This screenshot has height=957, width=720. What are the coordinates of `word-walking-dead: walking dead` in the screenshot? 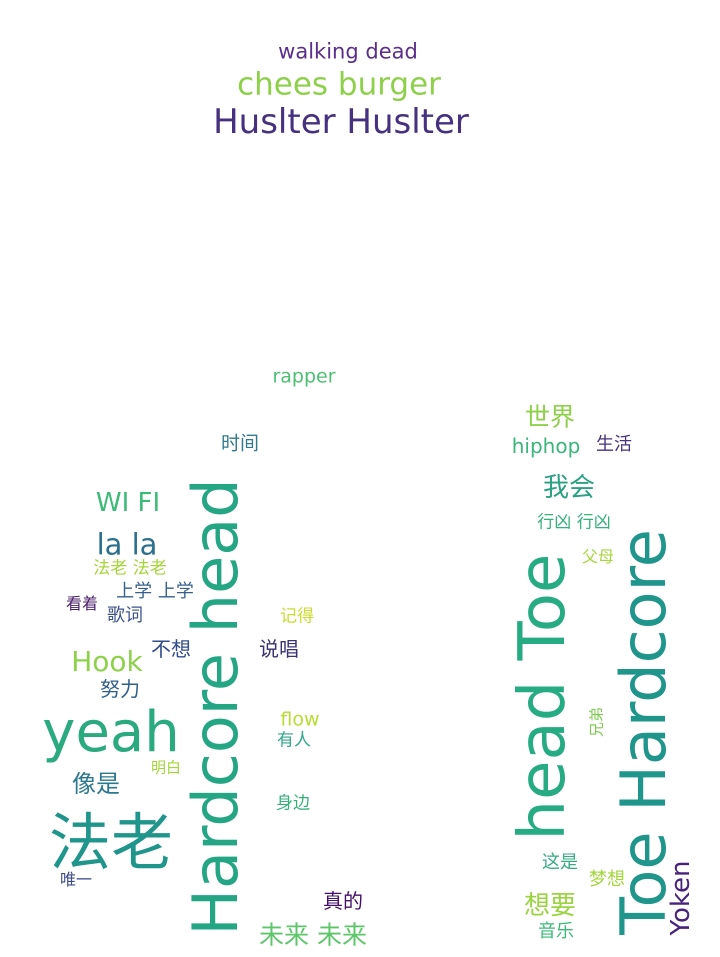 It's located at (348, 51).